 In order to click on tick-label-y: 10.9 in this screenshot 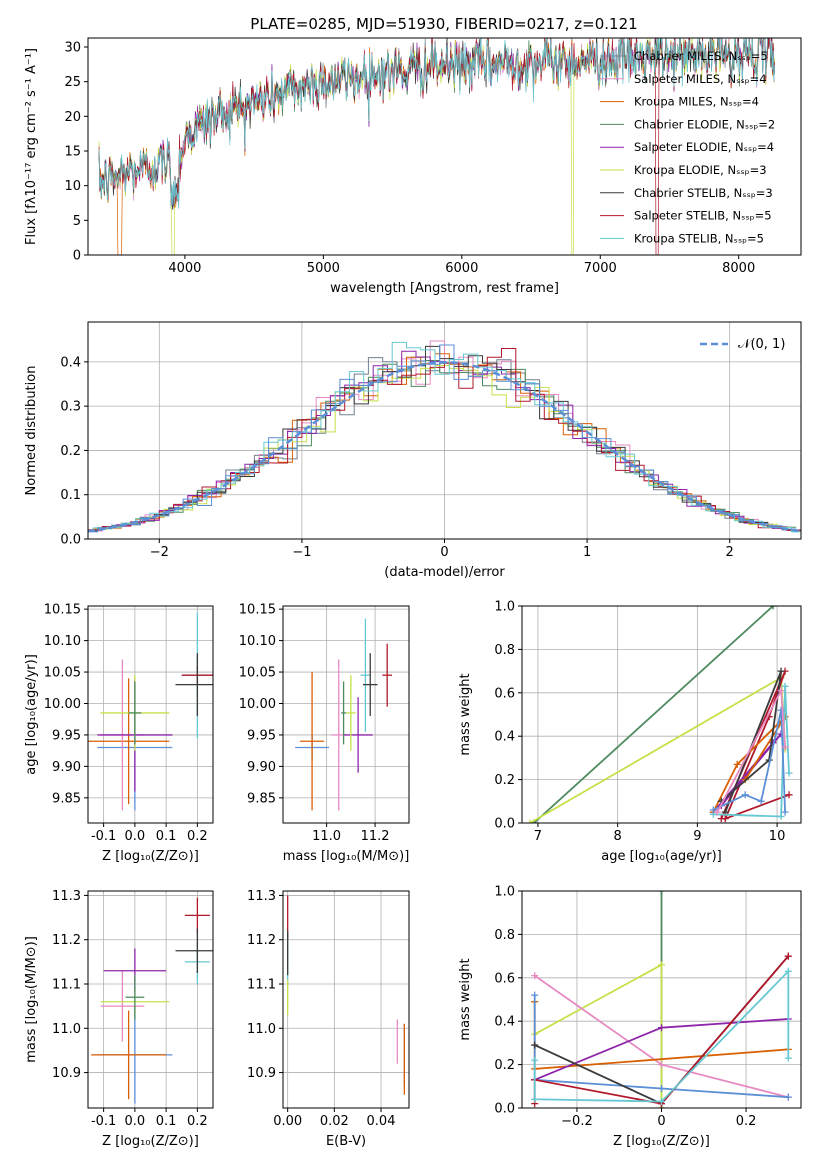, I will do `click(66, 1073)`.